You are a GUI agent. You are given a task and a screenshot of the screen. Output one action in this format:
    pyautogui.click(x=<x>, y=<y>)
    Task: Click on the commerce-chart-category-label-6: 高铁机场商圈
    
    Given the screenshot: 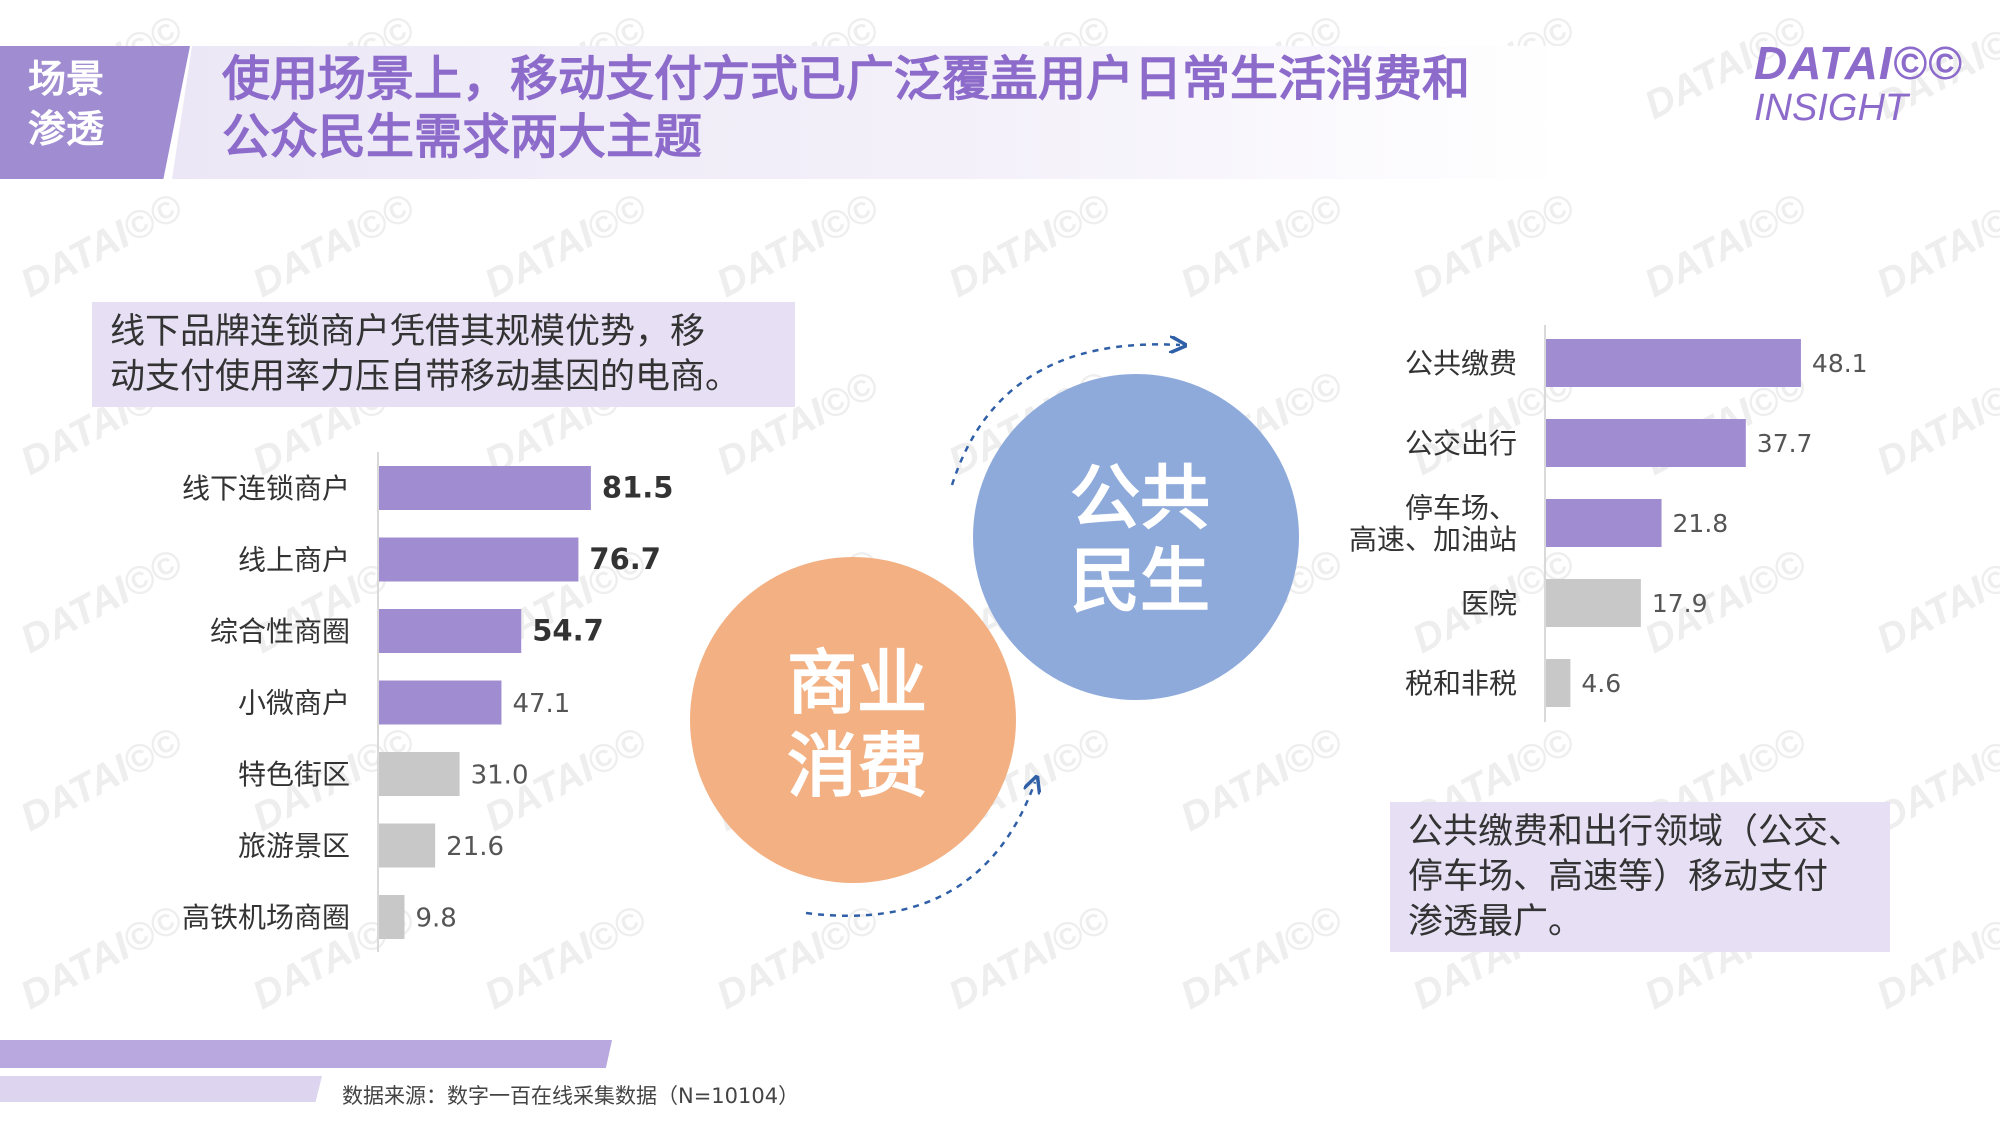 What is the action you would take?
    pyautogui.click(x=266, y=917)
    